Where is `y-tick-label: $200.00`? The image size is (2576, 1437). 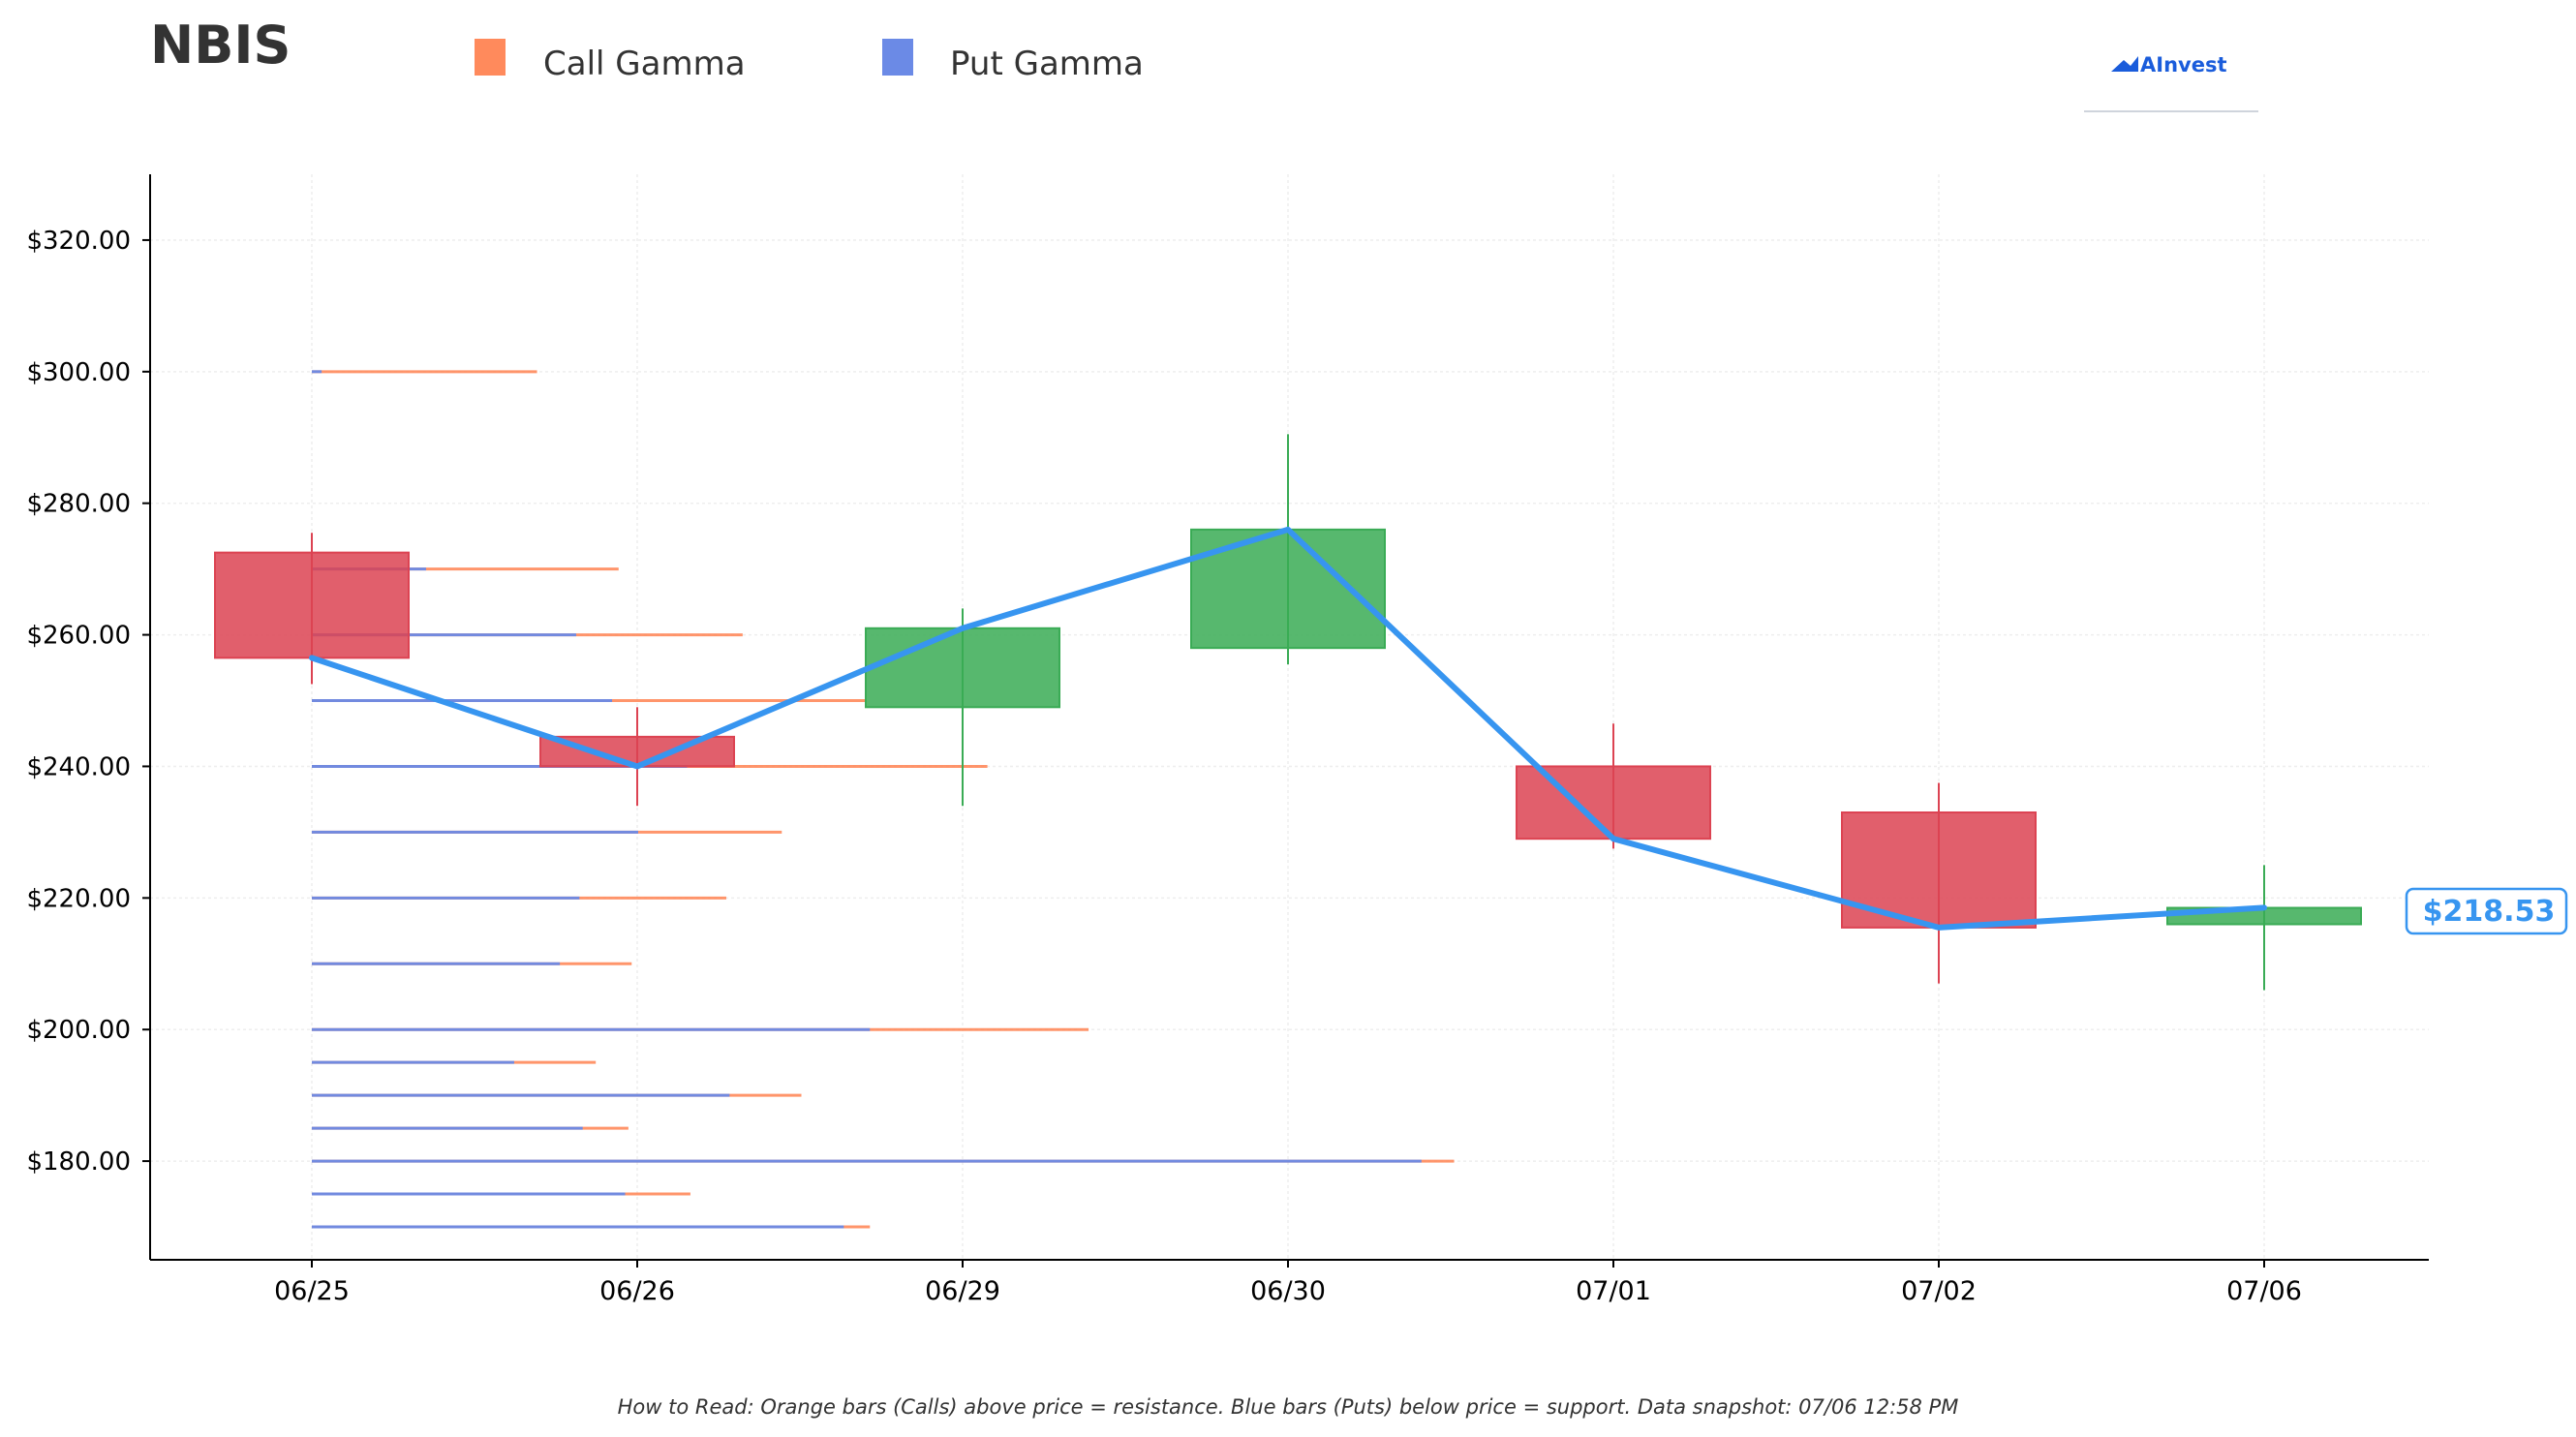 y-tick-label: $200.00 is located at coordinates (78, 1031).